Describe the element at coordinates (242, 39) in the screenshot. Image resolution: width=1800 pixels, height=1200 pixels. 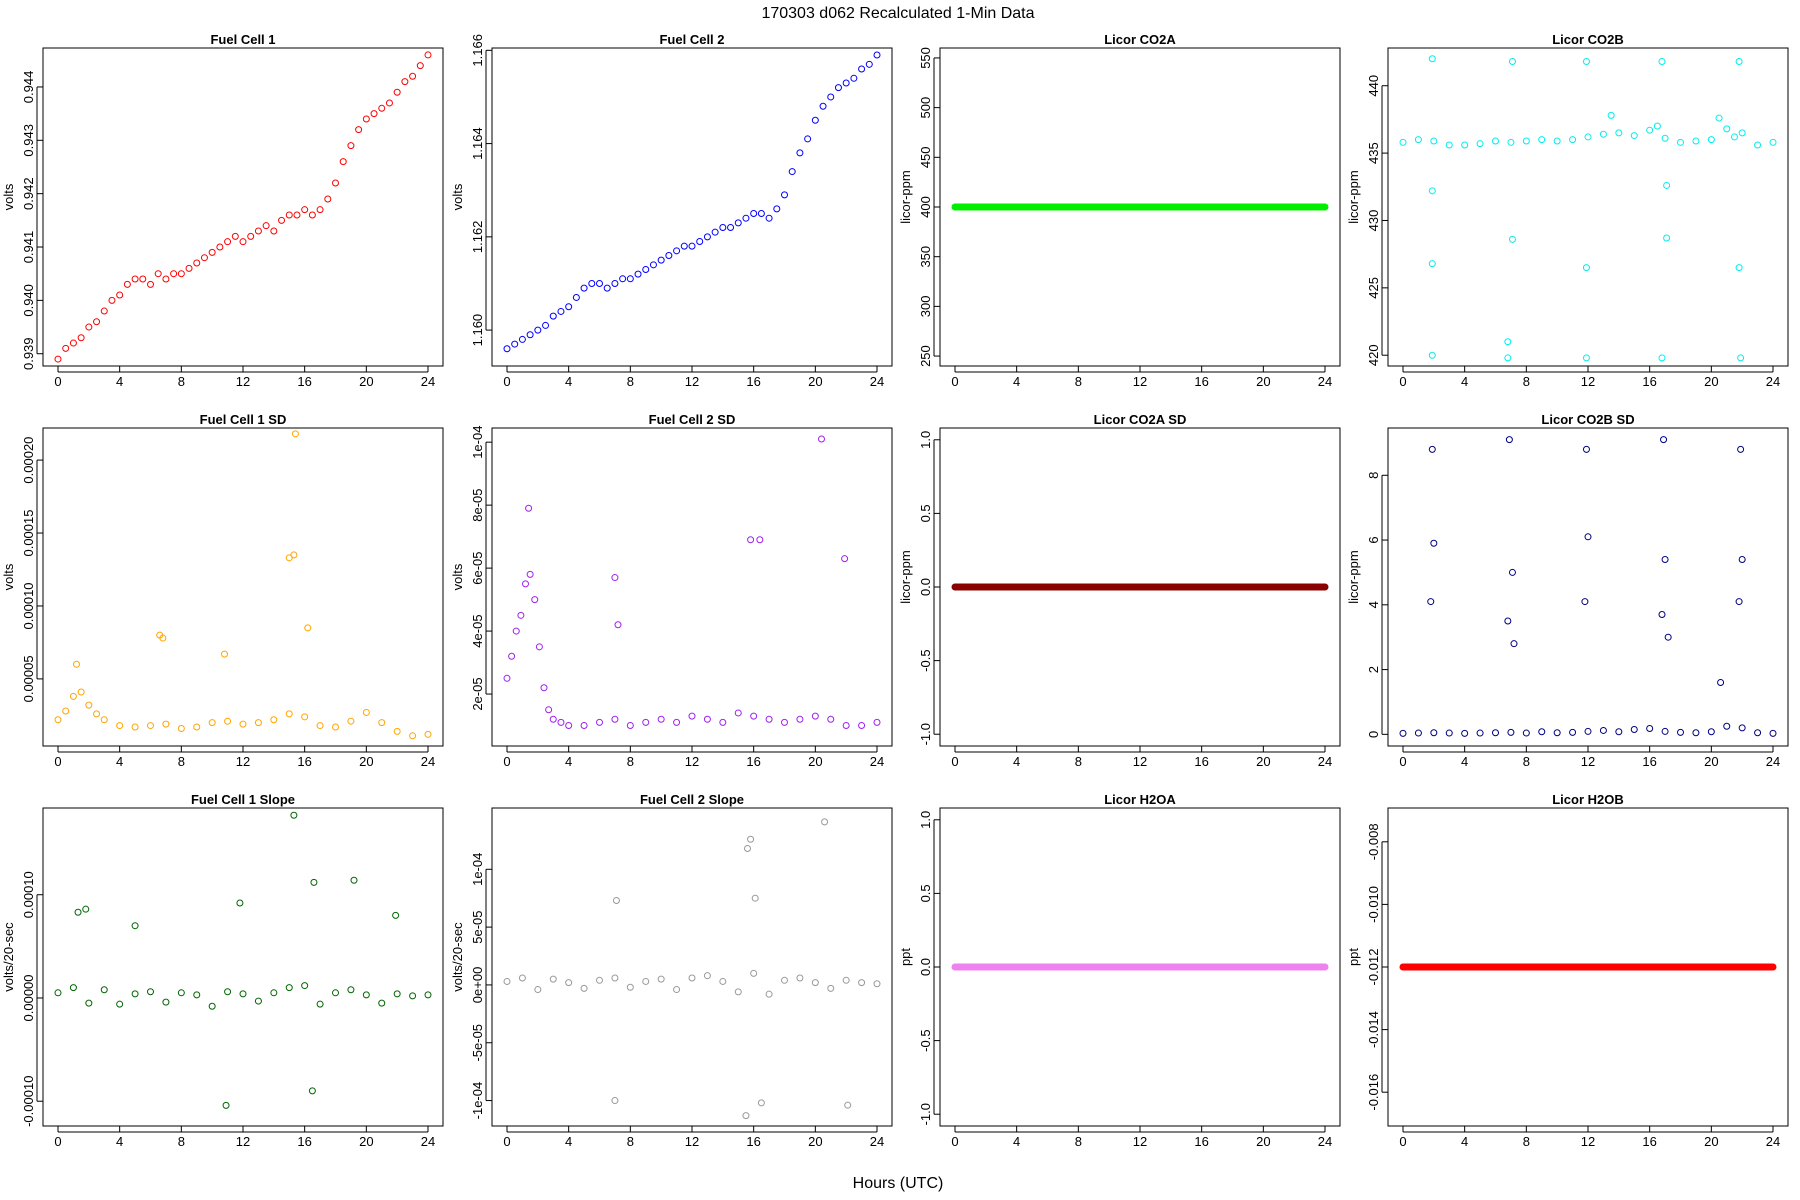
I see `panel-title: Fuel Cell 1` at that location.